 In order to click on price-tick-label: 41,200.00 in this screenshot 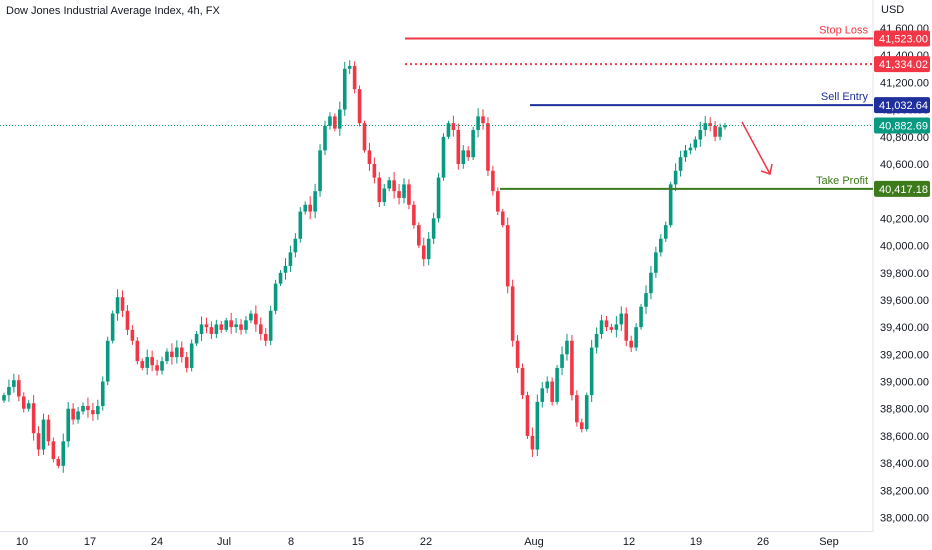, I will do `click(904, 83)`.